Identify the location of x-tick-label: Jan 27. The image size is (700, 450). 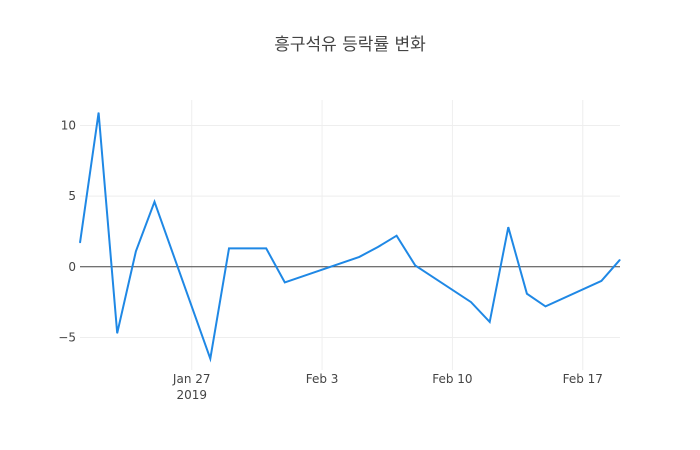
(191, 379).